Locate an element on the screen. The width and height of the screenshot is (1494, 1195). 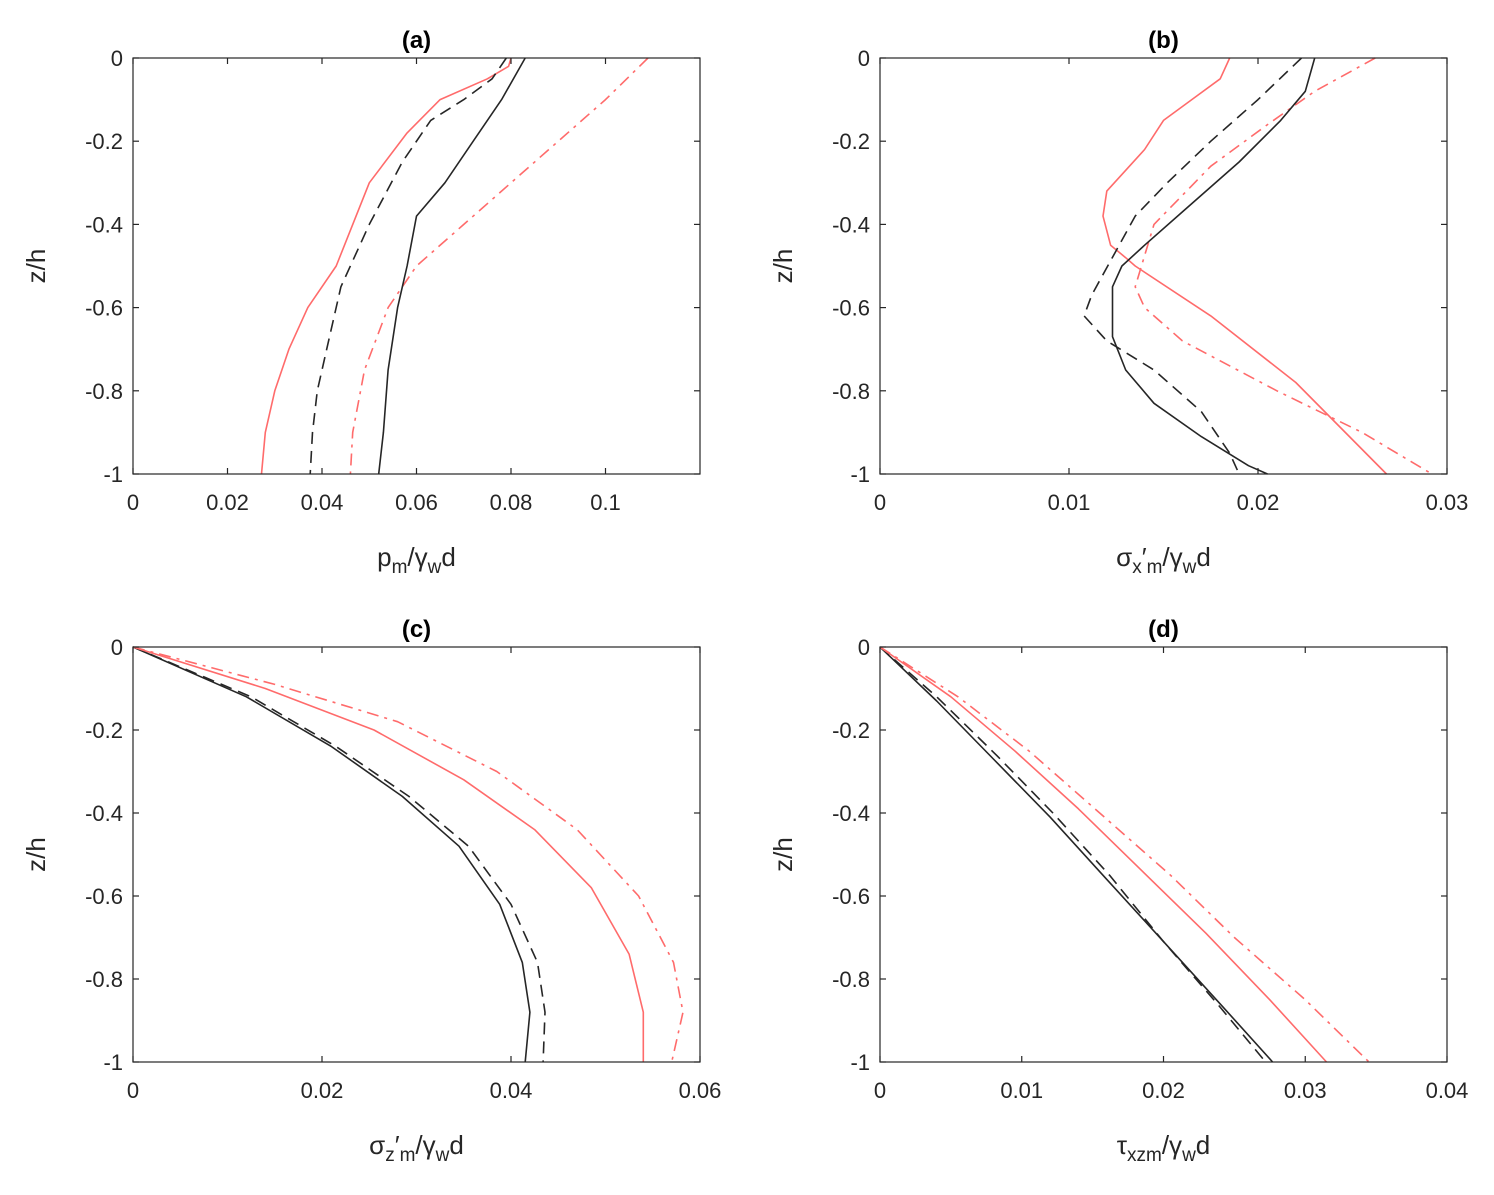
panel-title: (c) is located at coordinates (416, 629).